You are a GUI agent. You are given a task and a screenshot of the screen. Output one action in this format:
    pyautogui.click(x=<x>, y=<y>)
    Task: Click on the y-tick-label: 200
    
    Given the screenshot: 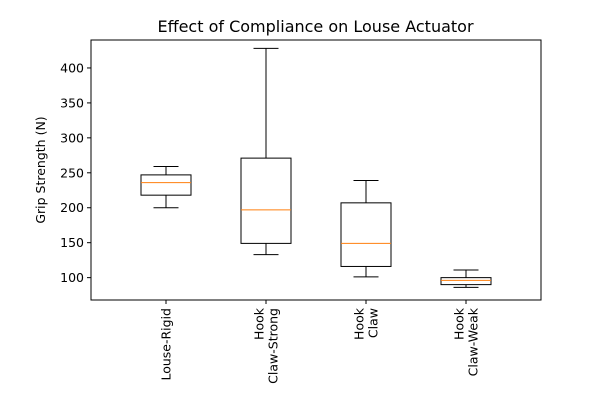 What is the action you would take?
    pyautogui.click(x=72, y=207)
    